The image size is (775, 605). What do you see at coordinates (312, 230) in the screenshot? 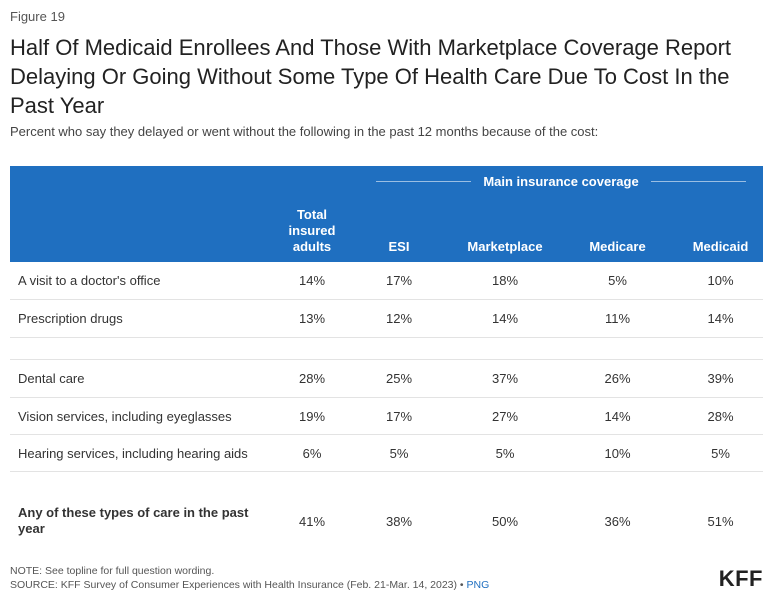
I see `column-header-total: Total insured adults` at bounding box center [312, 230].